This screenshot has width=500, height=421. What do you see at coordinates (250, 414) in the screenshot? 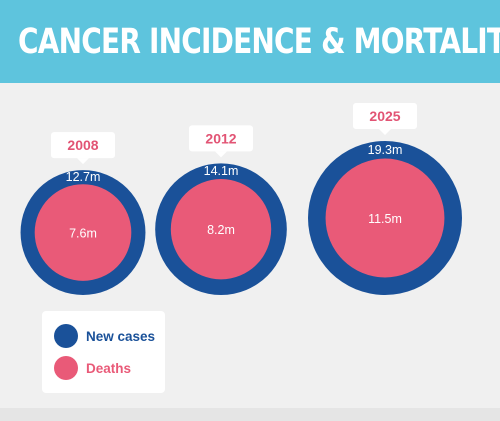
I see `bottom-band` at bounding box center [250, 414].